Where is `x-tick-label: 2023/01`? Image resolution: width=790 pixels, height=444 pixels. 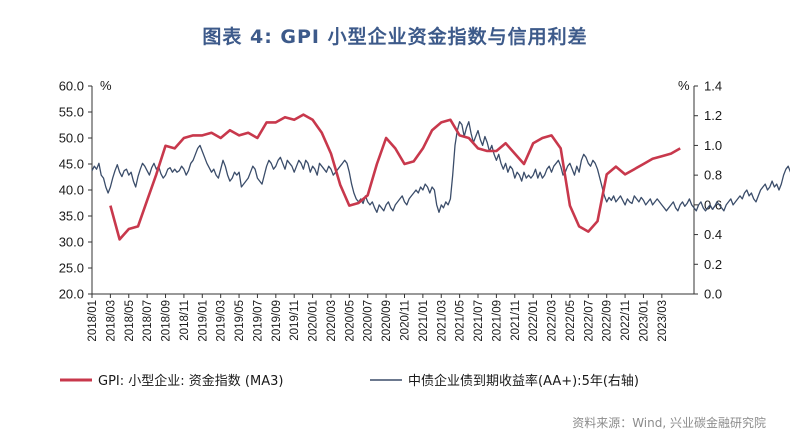 x-tick-label: 2023/01 is located at coordinates (644, 321).